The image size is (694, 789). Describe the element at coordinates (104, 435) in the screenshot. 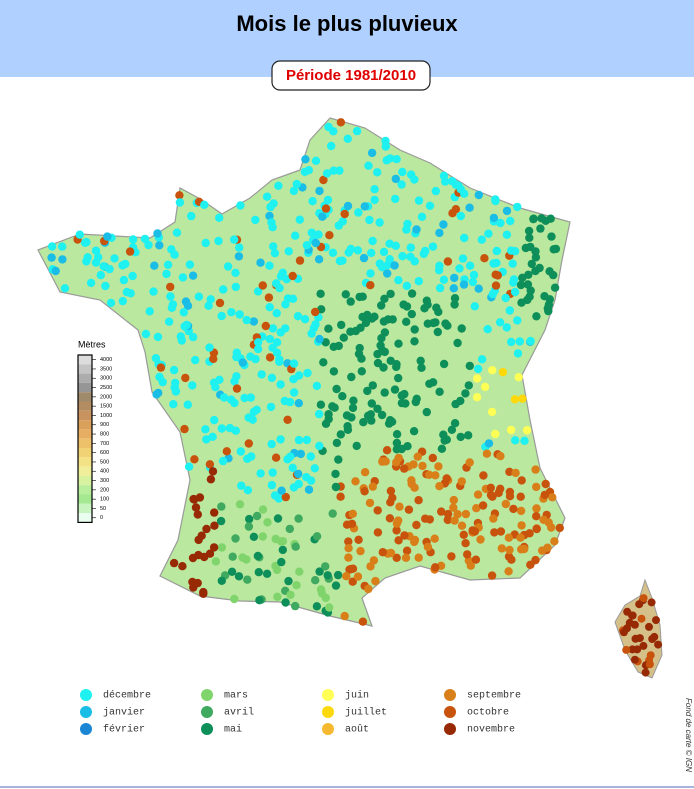

I see `elevation-tick-label: 800` at that location.